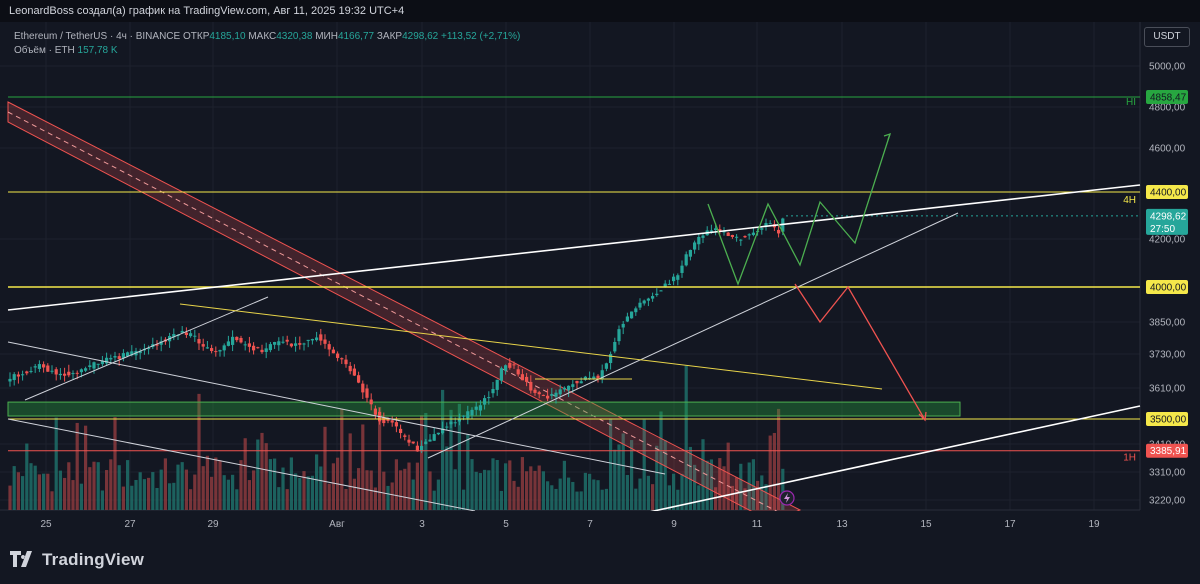 This screenshot has height=584, width=1200. I want to click on price-badge-1: 4400,00 4H, so click(1155, 195).